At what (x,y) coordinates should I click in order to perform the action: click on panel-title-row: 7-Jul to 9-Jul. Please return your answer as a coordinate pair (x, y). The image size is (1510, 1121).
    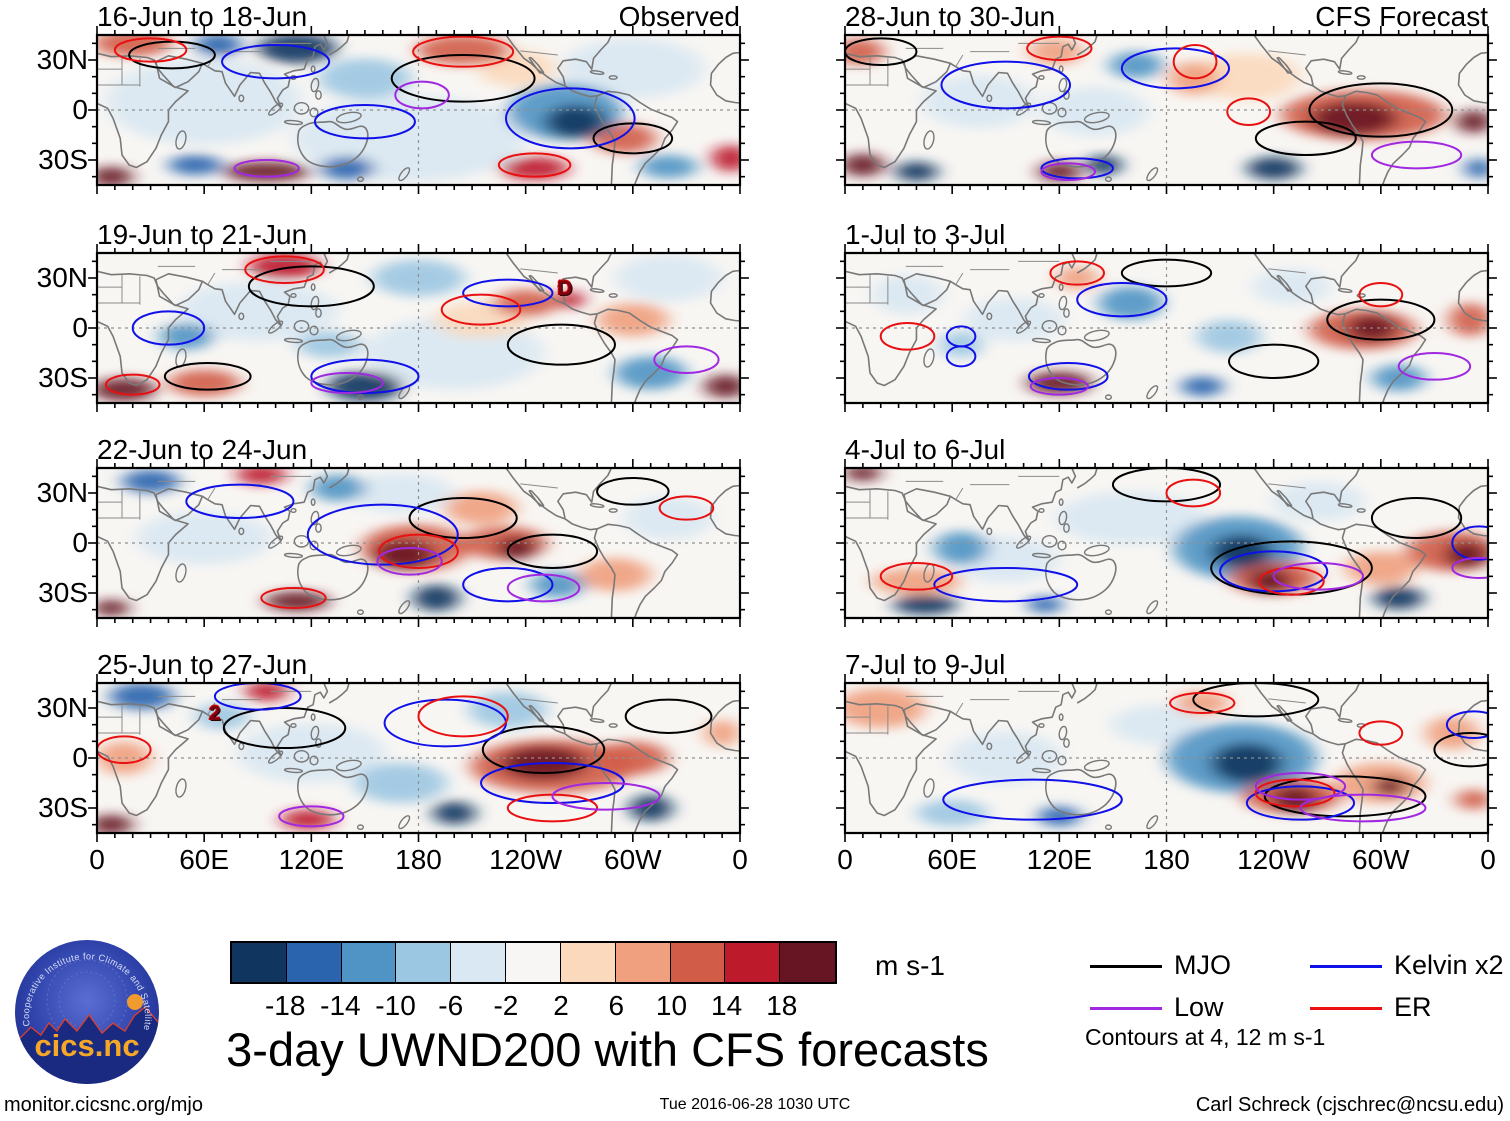
    Looking at the image, I should click on (1166, 665).